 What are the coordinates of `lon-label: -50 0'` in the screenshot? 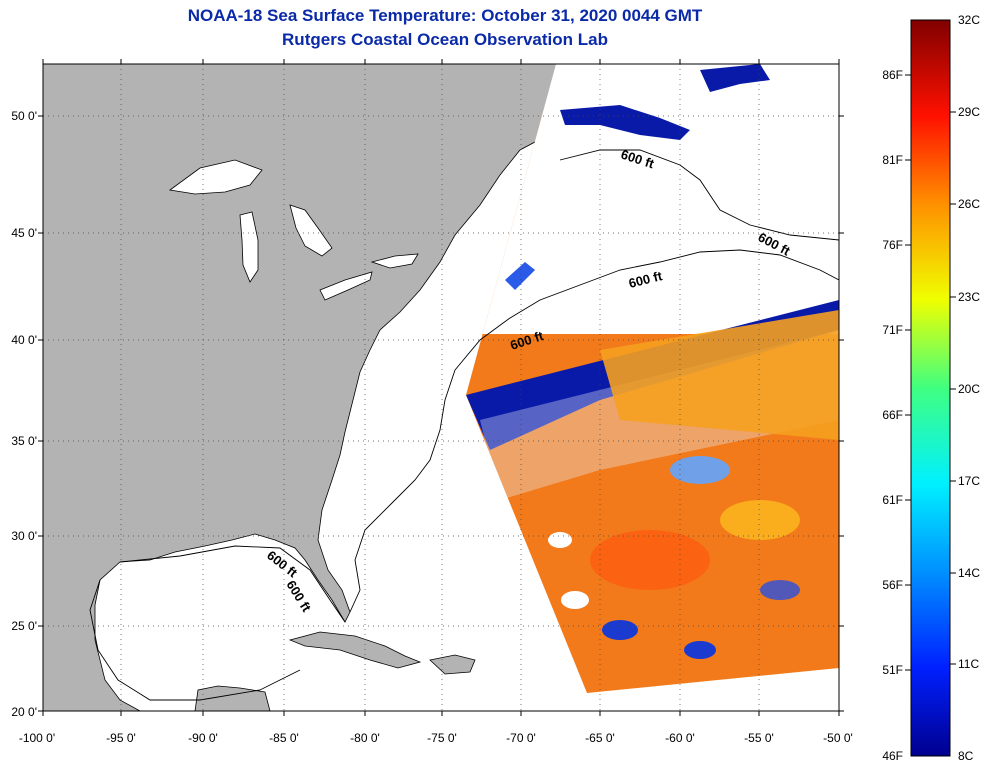 It's located at (838, 738).